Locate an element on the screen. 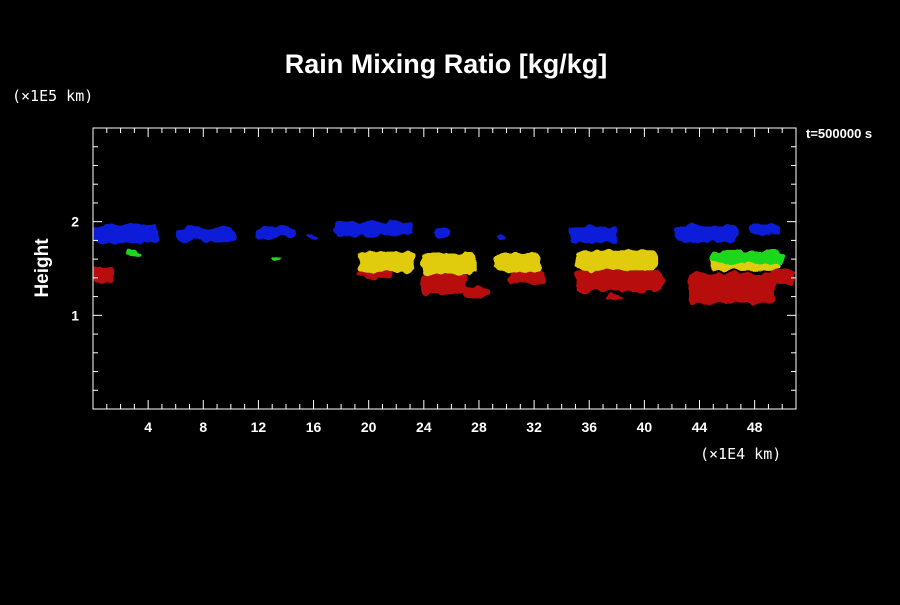 This screenshot has height=605, width=900. x-tick-label: 40 is located at coordinates (645, 427).